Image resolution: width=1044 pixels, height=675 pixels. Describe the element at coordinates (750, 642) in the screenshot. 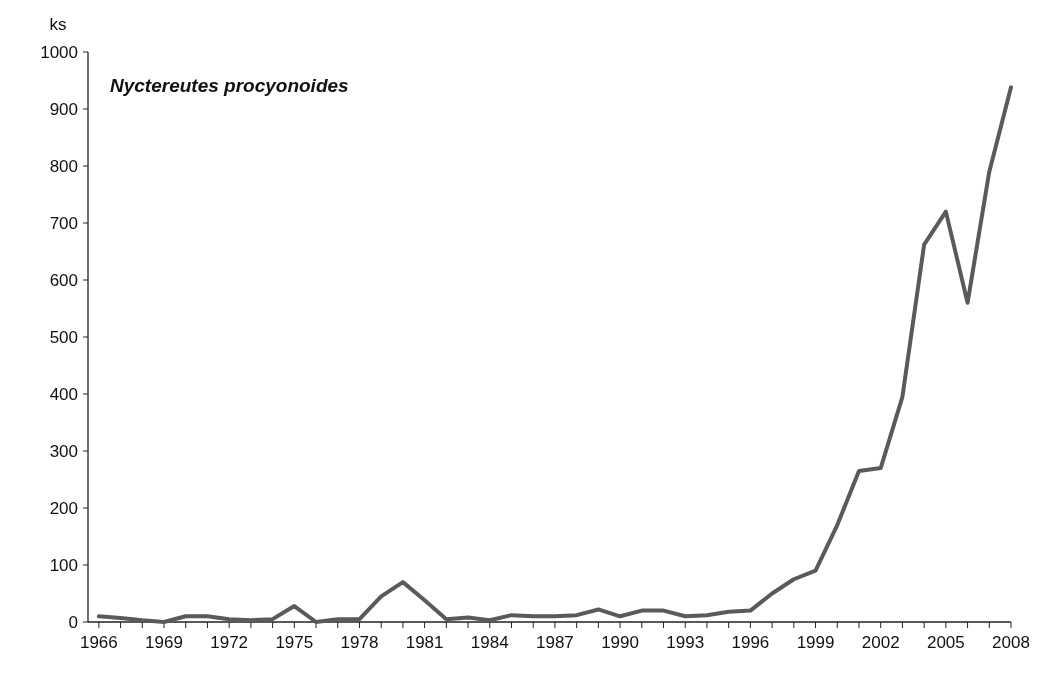

I see `x-tick-label: 1996` at that location.